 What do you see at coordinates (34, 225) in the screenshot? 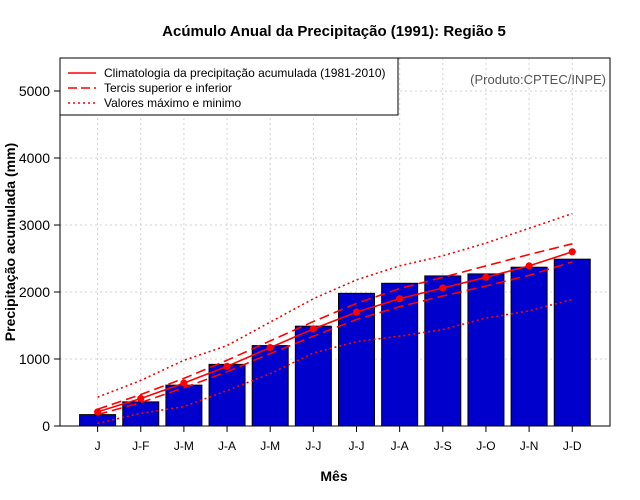
I see `y-tick-label: 3000` at bounding box center [34, 225].